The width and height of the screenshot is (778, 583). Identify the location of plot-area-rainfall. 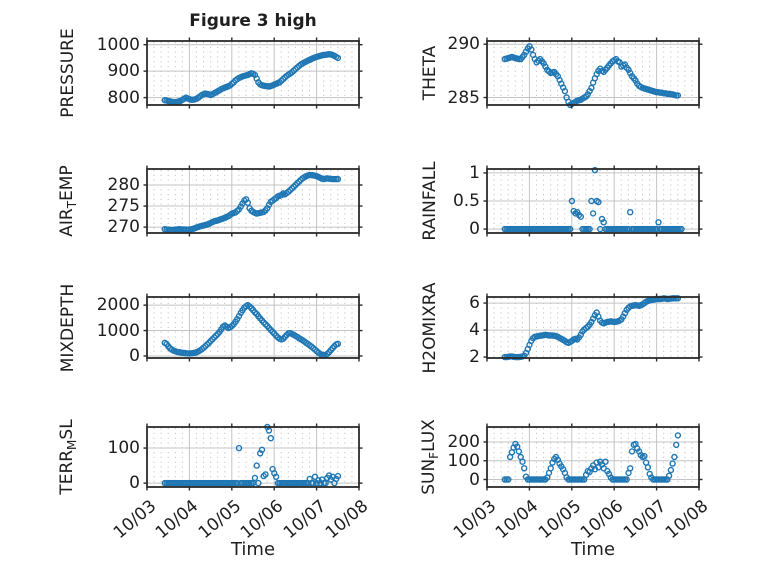
(593, 201).